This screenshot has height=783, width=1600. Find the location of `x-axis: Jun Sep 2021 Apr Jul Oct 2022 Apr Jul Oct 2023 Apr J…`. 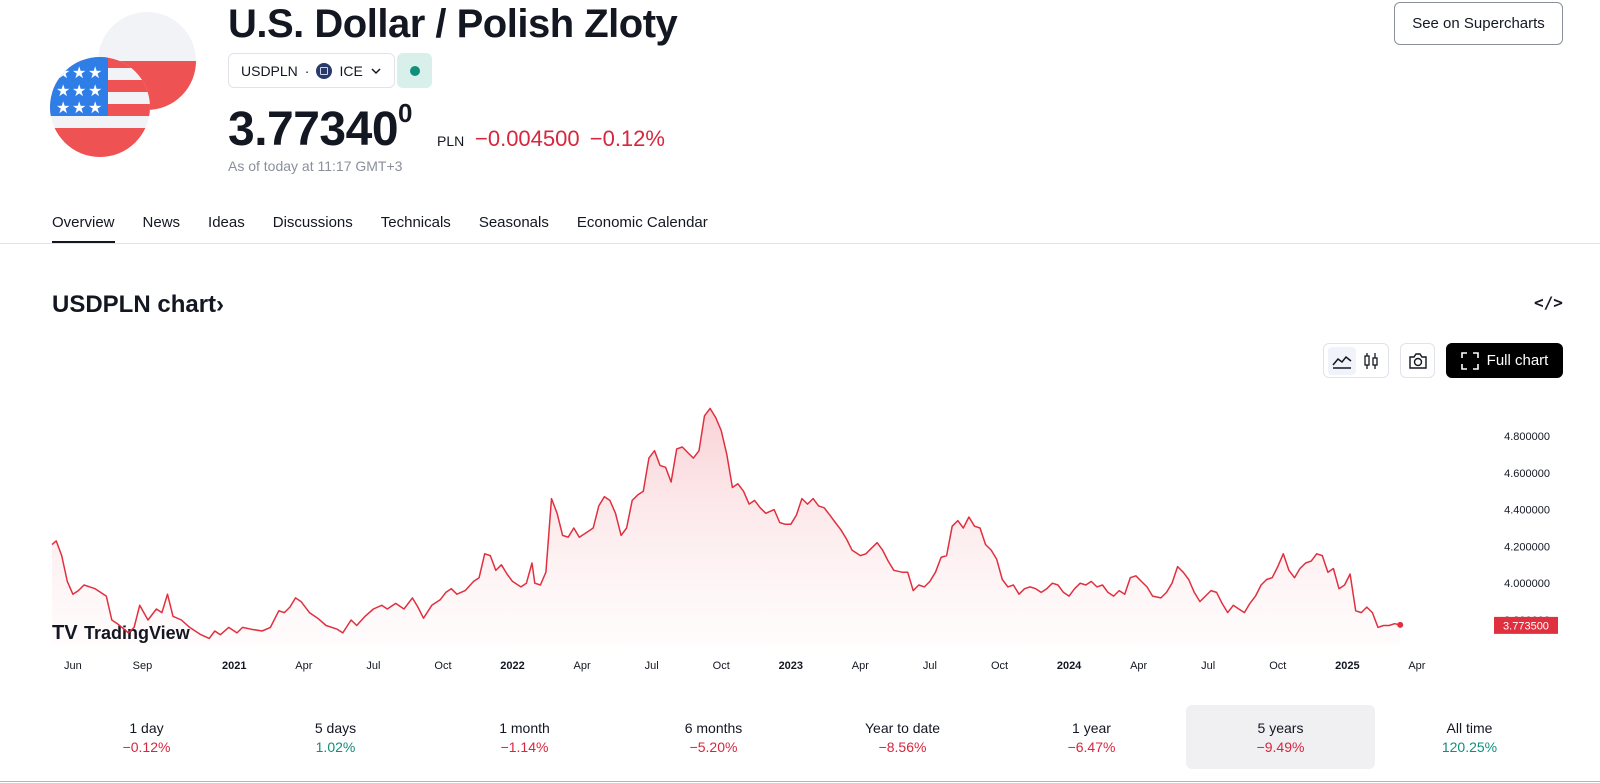

x-axis: Jun Sep 2021 Apr Jul Oct 2022 Apr Jul Oct 2023 Apr J… is located at coordinates (745, 666).